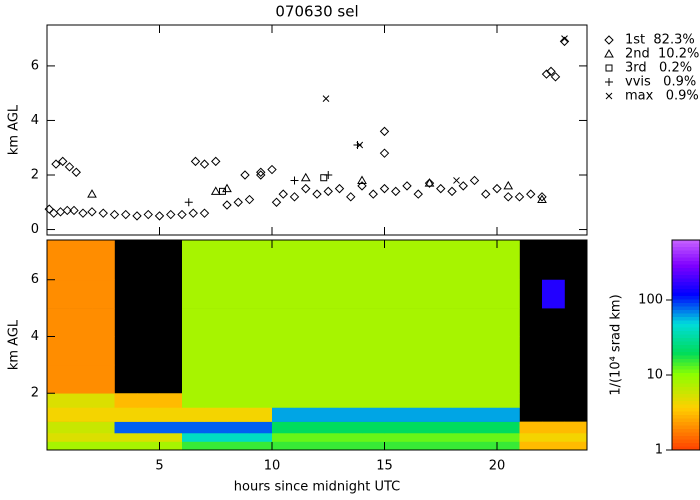 The width and height of the screenshot is (700, 500). Describe the element at coordinates (659, 450) in the screenshot. I see `colorbar-tick-label: 1` at that location.